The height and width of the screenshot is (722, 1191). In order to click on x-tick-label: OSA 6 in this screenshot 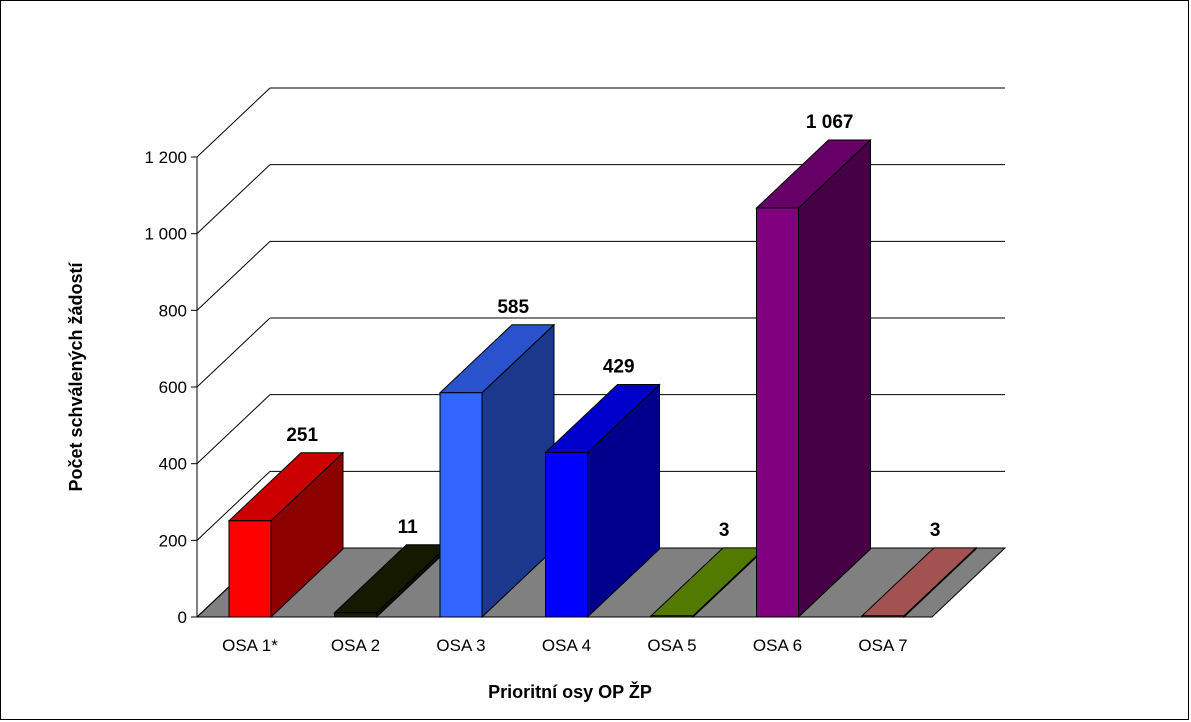, I will do `click(777, 645)`.